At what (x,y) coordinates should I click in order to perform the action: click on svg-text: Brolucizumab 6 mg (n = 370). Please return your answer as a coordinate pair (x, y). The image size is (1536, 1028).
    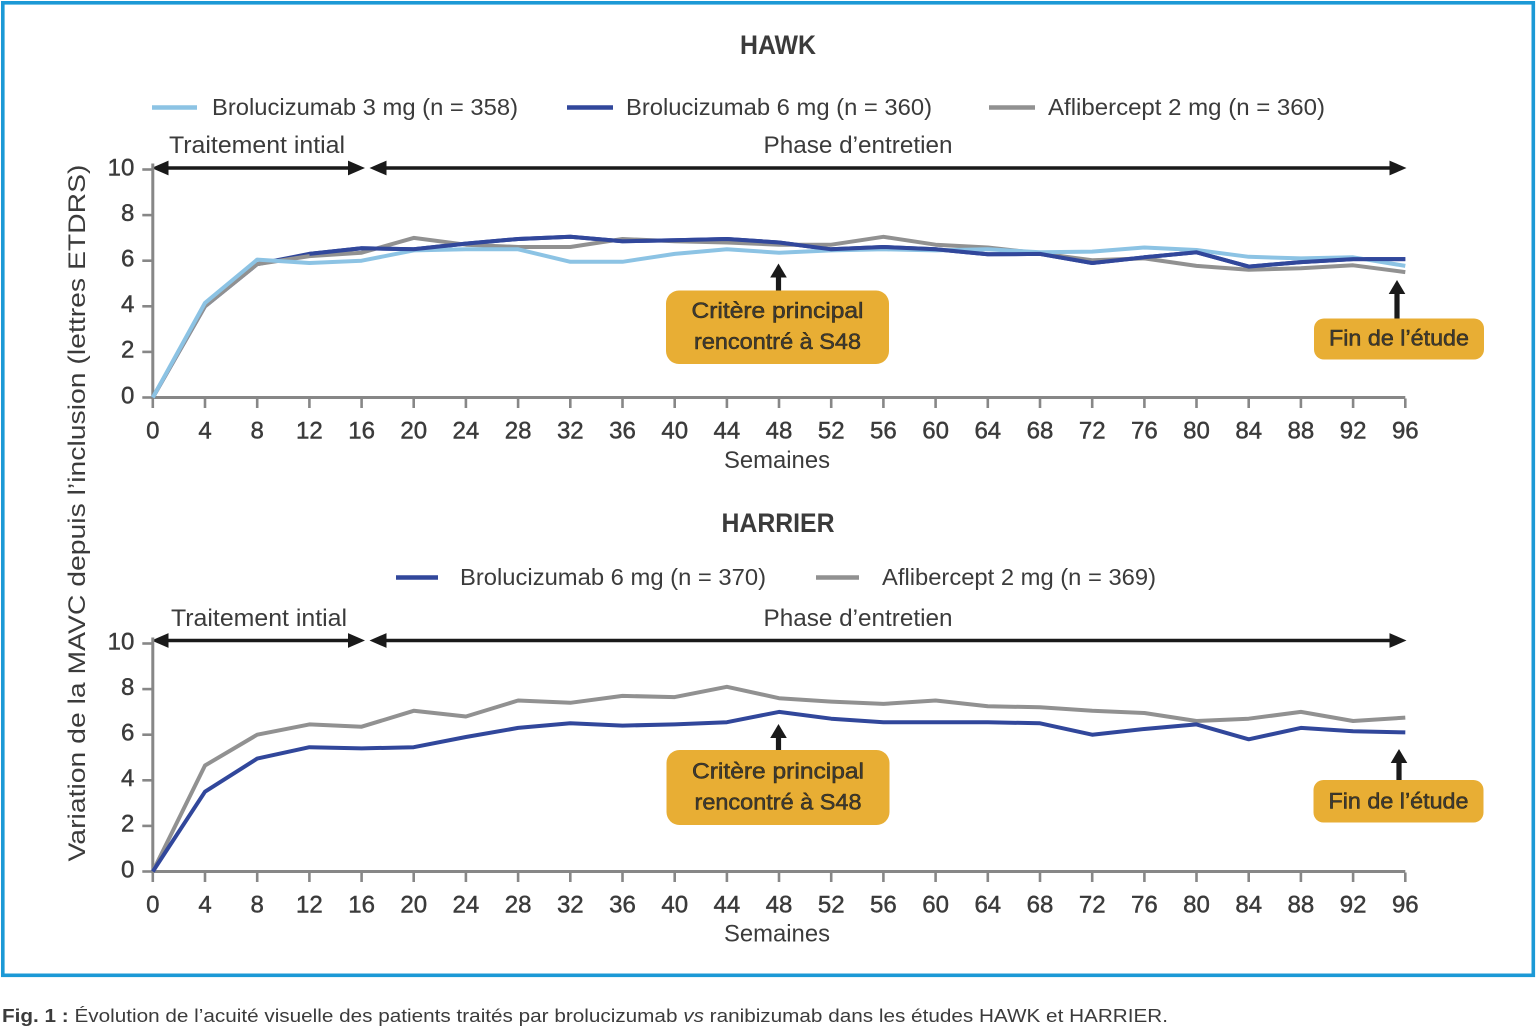
    Looking at the image, I should click on (613, 577).